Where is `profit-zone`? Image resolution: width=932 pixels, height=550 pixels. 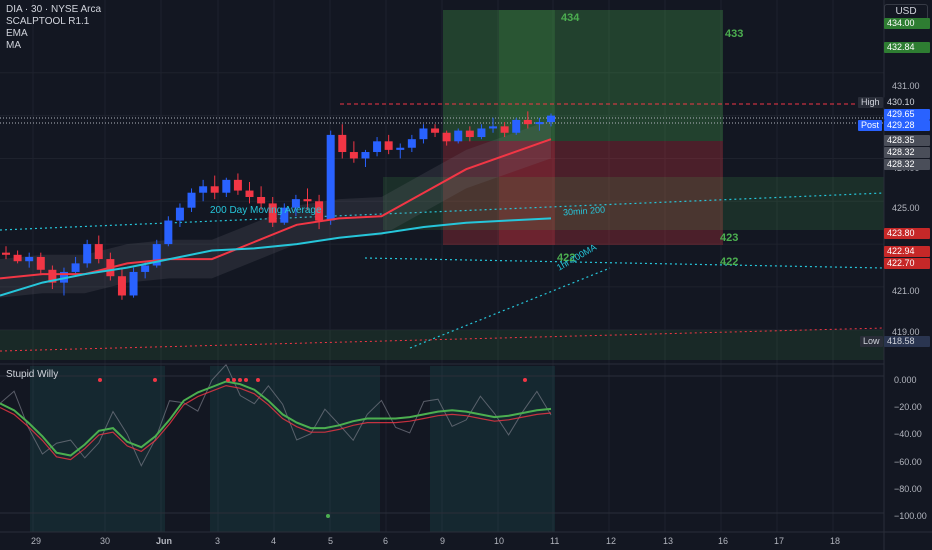 profit-zone is located at coordinates (583, 75).